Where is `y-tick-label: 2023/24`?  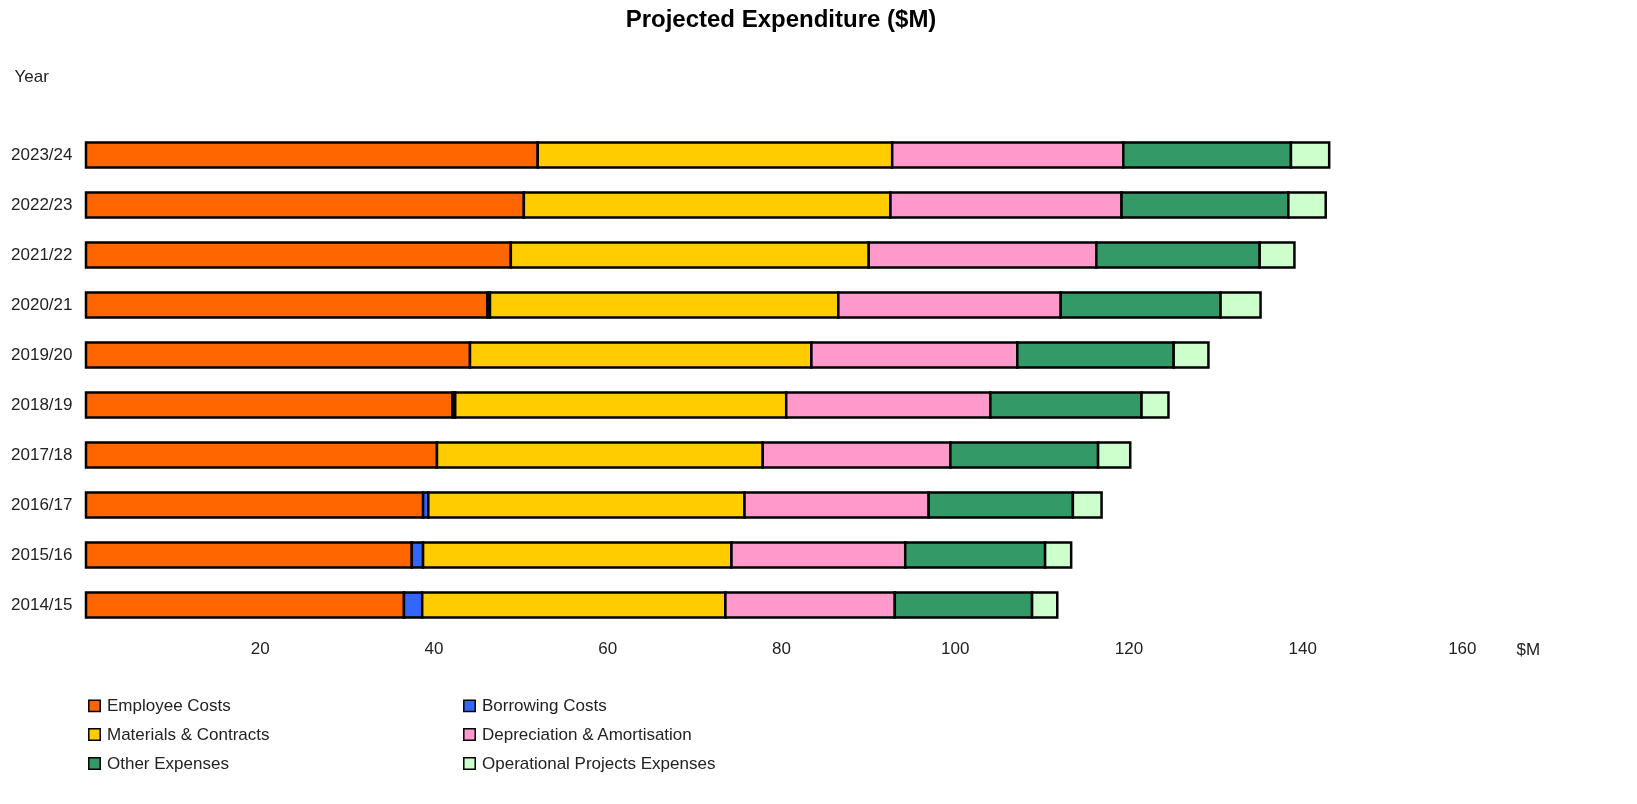 y-tick-label: 2023/24 is located at coordinates (42, 154).